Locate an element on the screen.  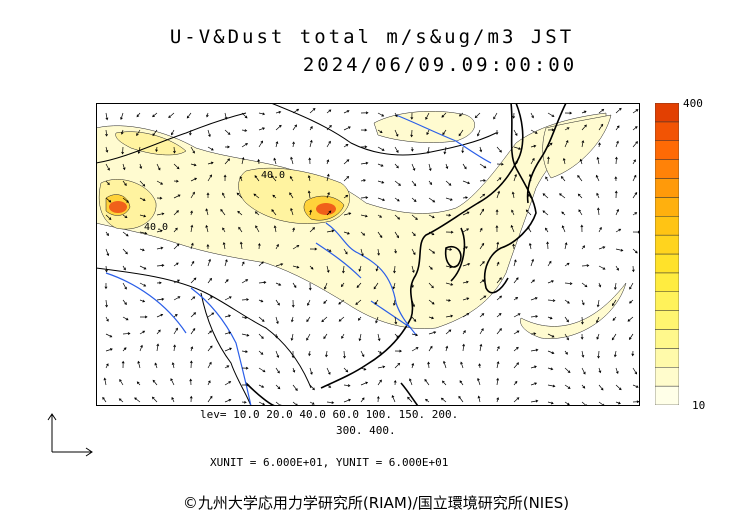
colorbar is located at coordinates (667, 254).